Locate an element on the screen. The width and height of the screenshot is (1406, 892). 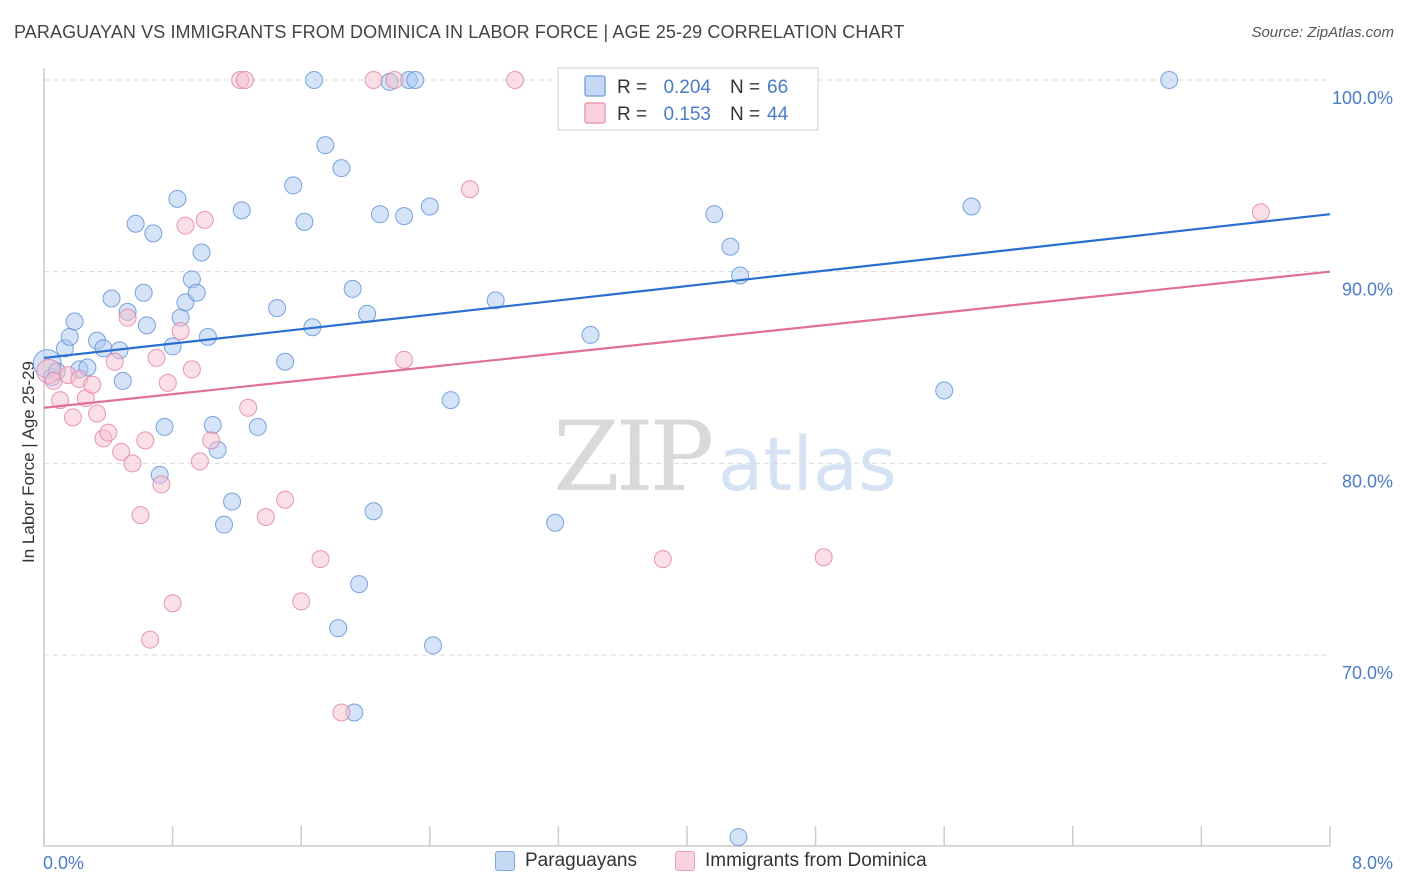
y-tick-label: 100.0% is located at coordinates (1362, 98).